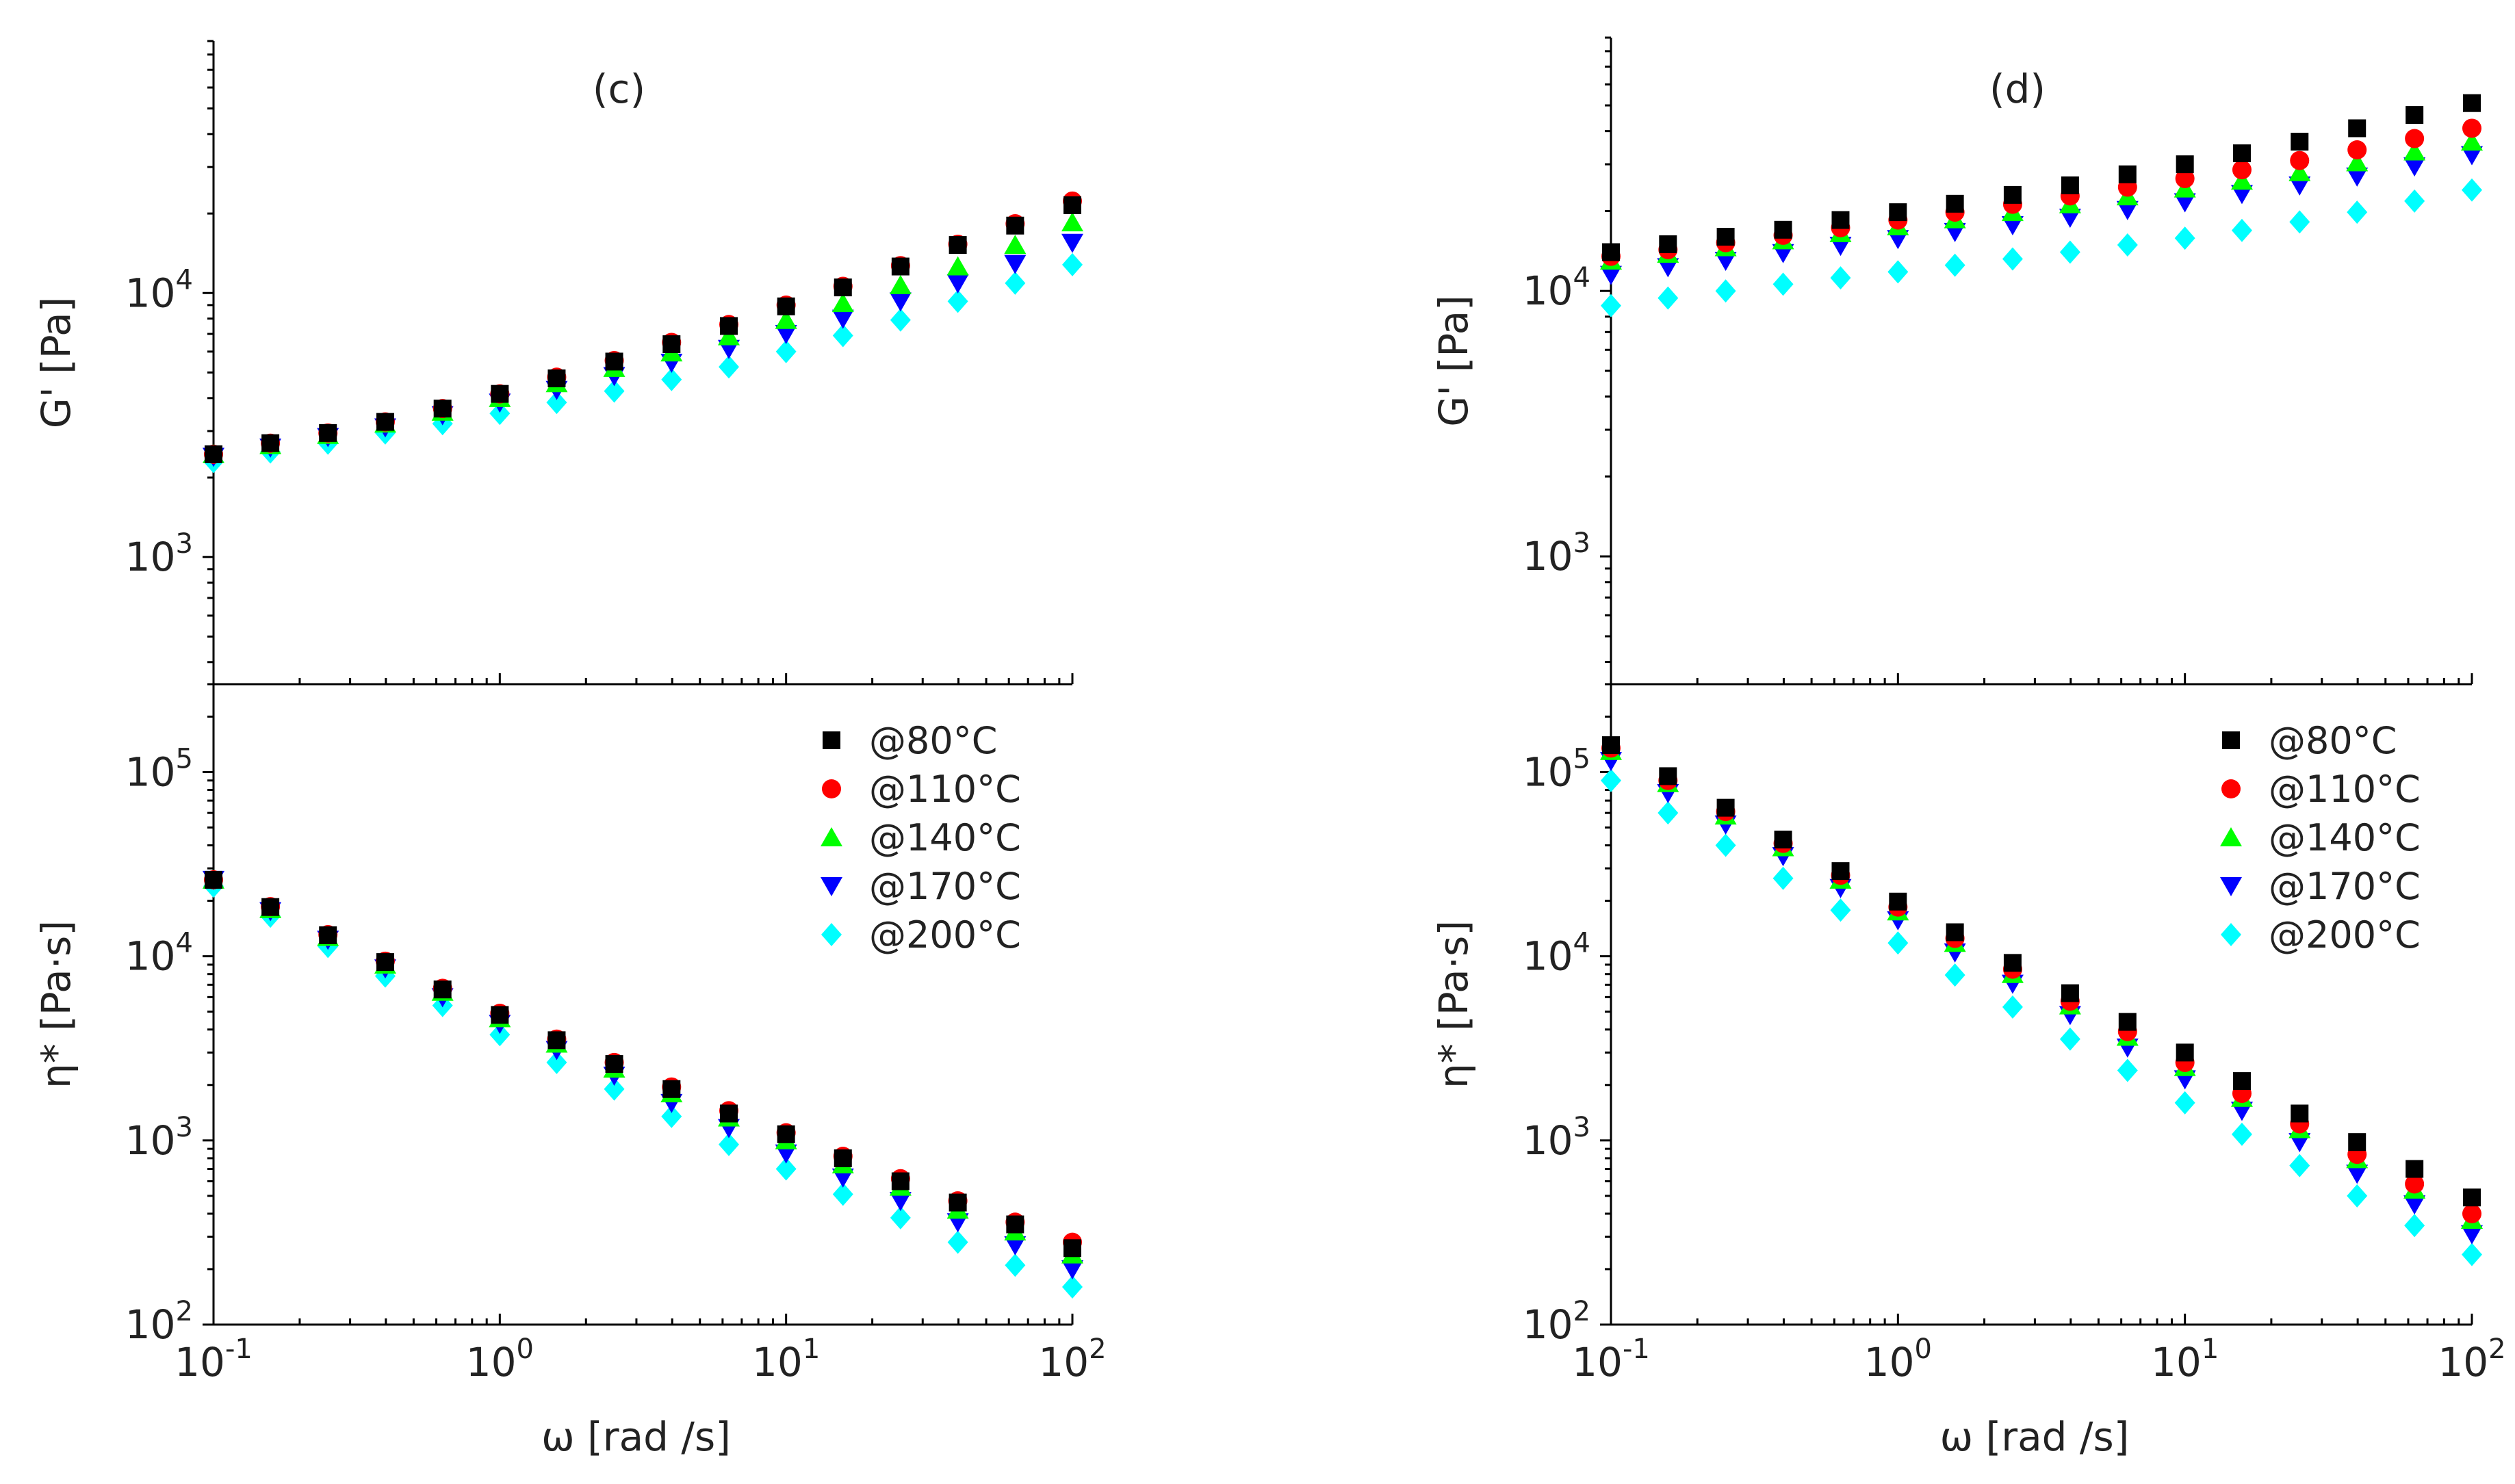 Image resolution: width=2515 pixels, height=1484 pixels. Describe the element at coordinates (1556, 554) in the screenshot. I see `y-tick-label: 10³` at that location.